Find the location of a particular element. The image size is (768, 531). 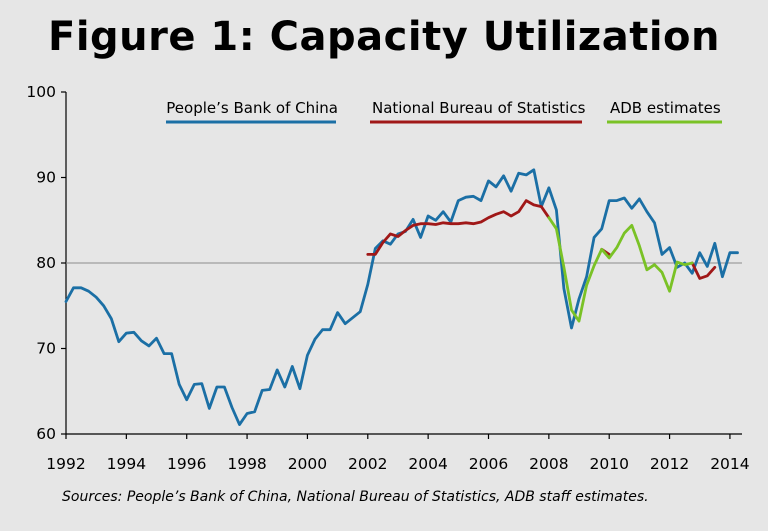

y-tick-label: 100 is located at coordinates (41, 92).